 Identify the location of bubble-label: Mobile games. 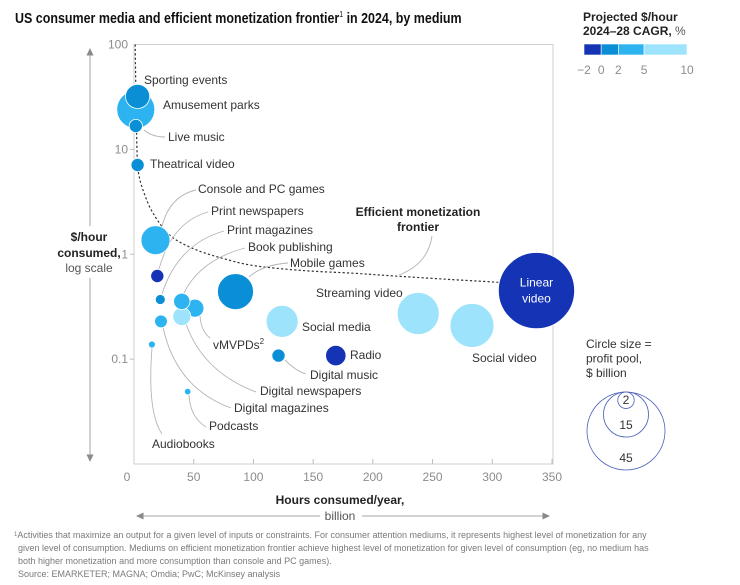
(327, 263).